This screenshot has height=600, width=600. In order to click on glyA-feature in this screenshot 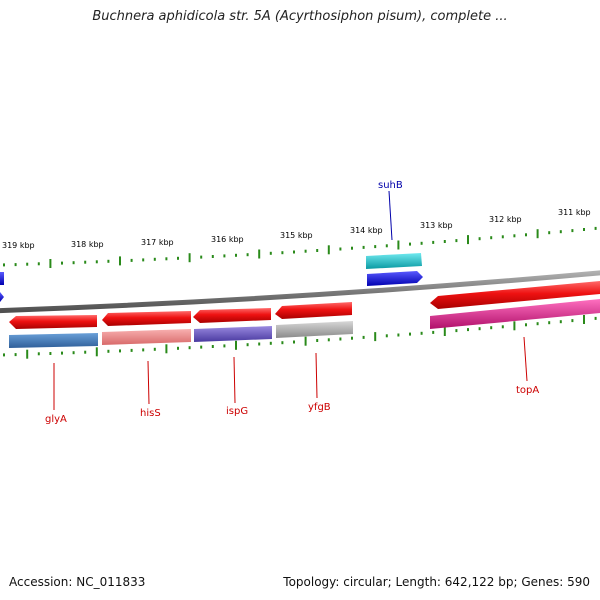, I will do `click(53, 340)`.